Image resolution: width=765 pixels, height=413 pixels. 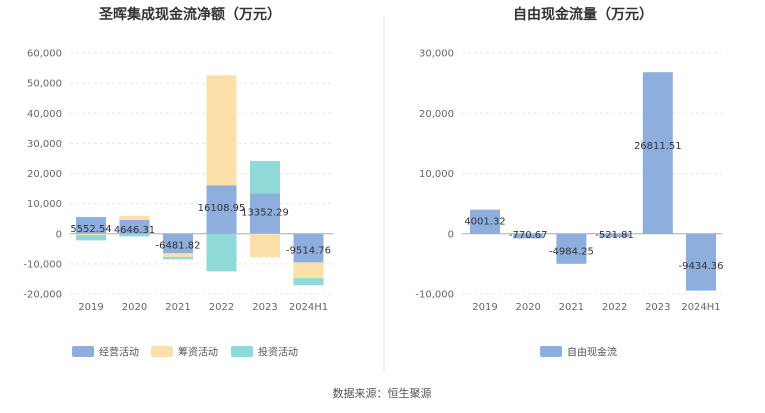 I want to click on chart1-y-tick-label: 50,000, so click(x=44, y=84).